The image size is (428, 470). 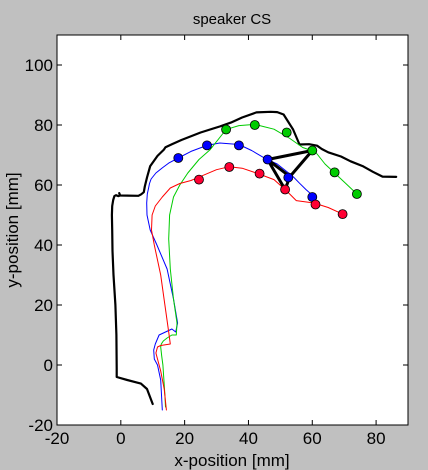 I want to click on y-axis-label: y-position [mm], so click(x=12, y=229).